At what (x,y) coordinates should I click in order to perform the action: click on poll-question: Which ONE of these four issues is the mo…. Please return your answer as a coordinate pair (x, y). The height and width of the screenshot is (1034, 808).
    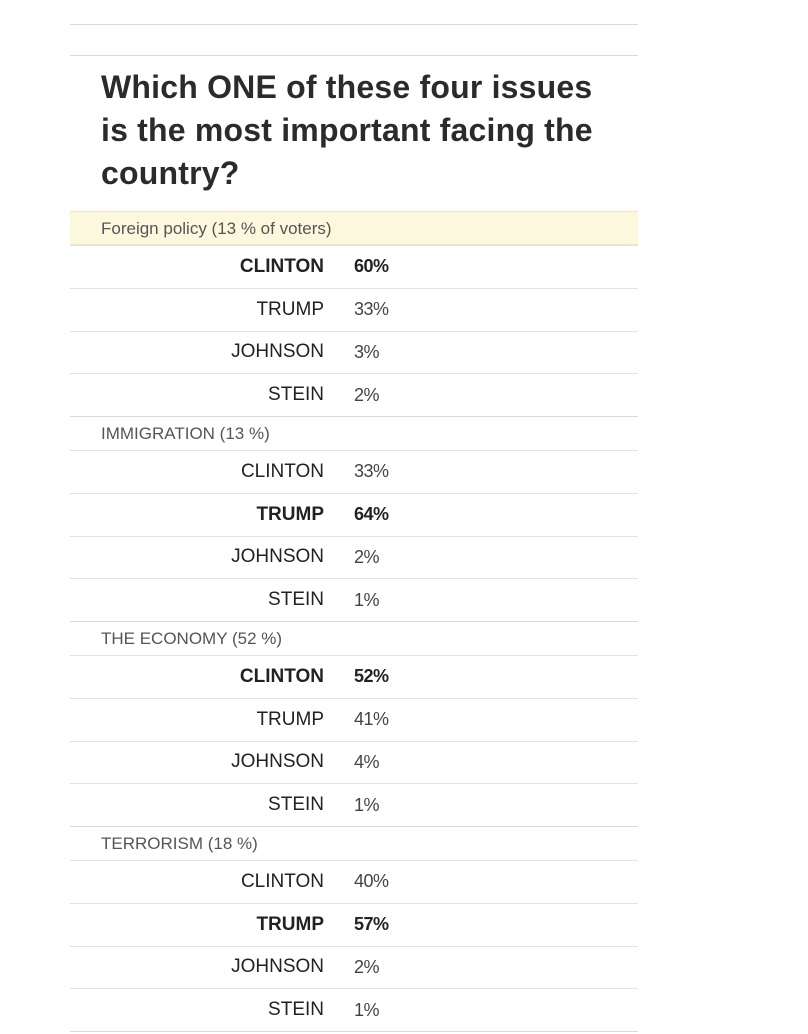
    Looking at the image, I should click on (347, 130).